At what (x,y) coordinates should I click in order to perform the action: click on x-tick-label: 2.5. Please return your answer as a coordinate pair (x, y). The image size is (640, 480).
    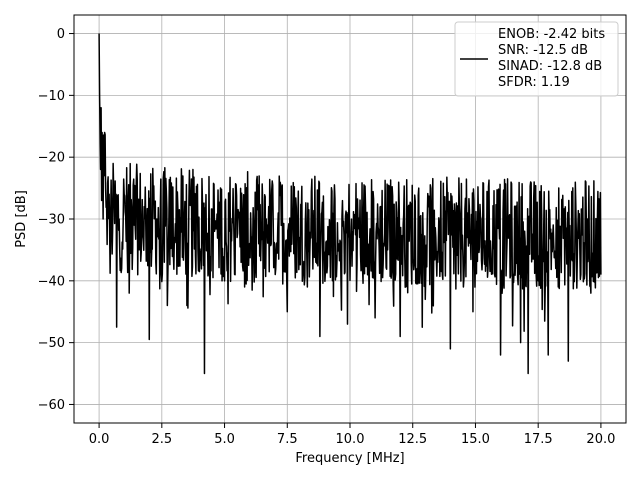
    Looking at the image, I should click on (161, 439).